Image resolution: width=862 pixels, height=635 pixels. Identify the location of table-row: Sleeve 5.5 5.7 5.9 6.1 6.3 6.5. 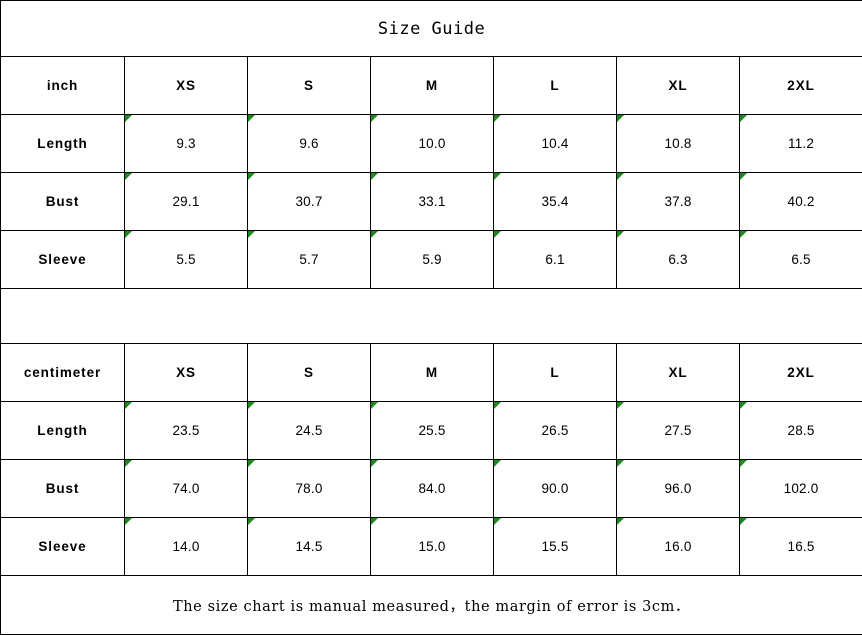
(431, 260).